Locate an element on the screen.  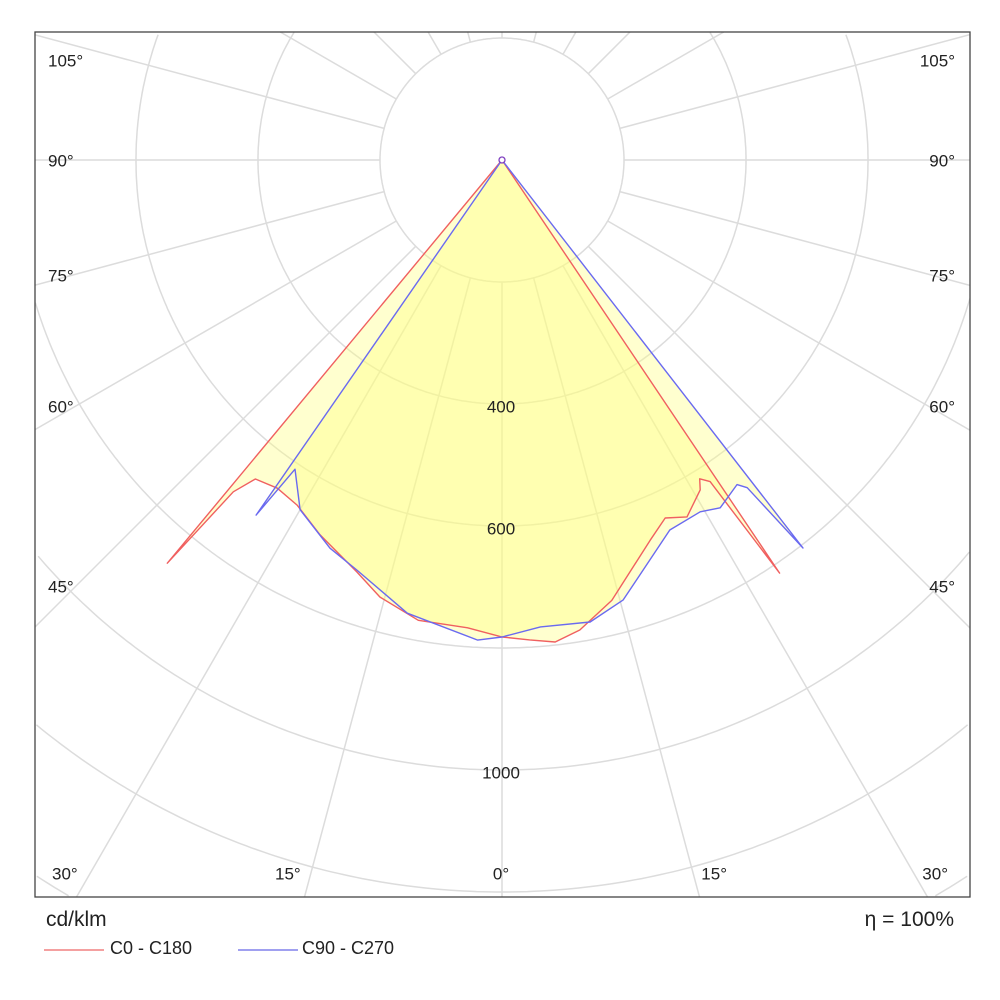
unit-label: cd/klm is located at coordinates (76, 919).